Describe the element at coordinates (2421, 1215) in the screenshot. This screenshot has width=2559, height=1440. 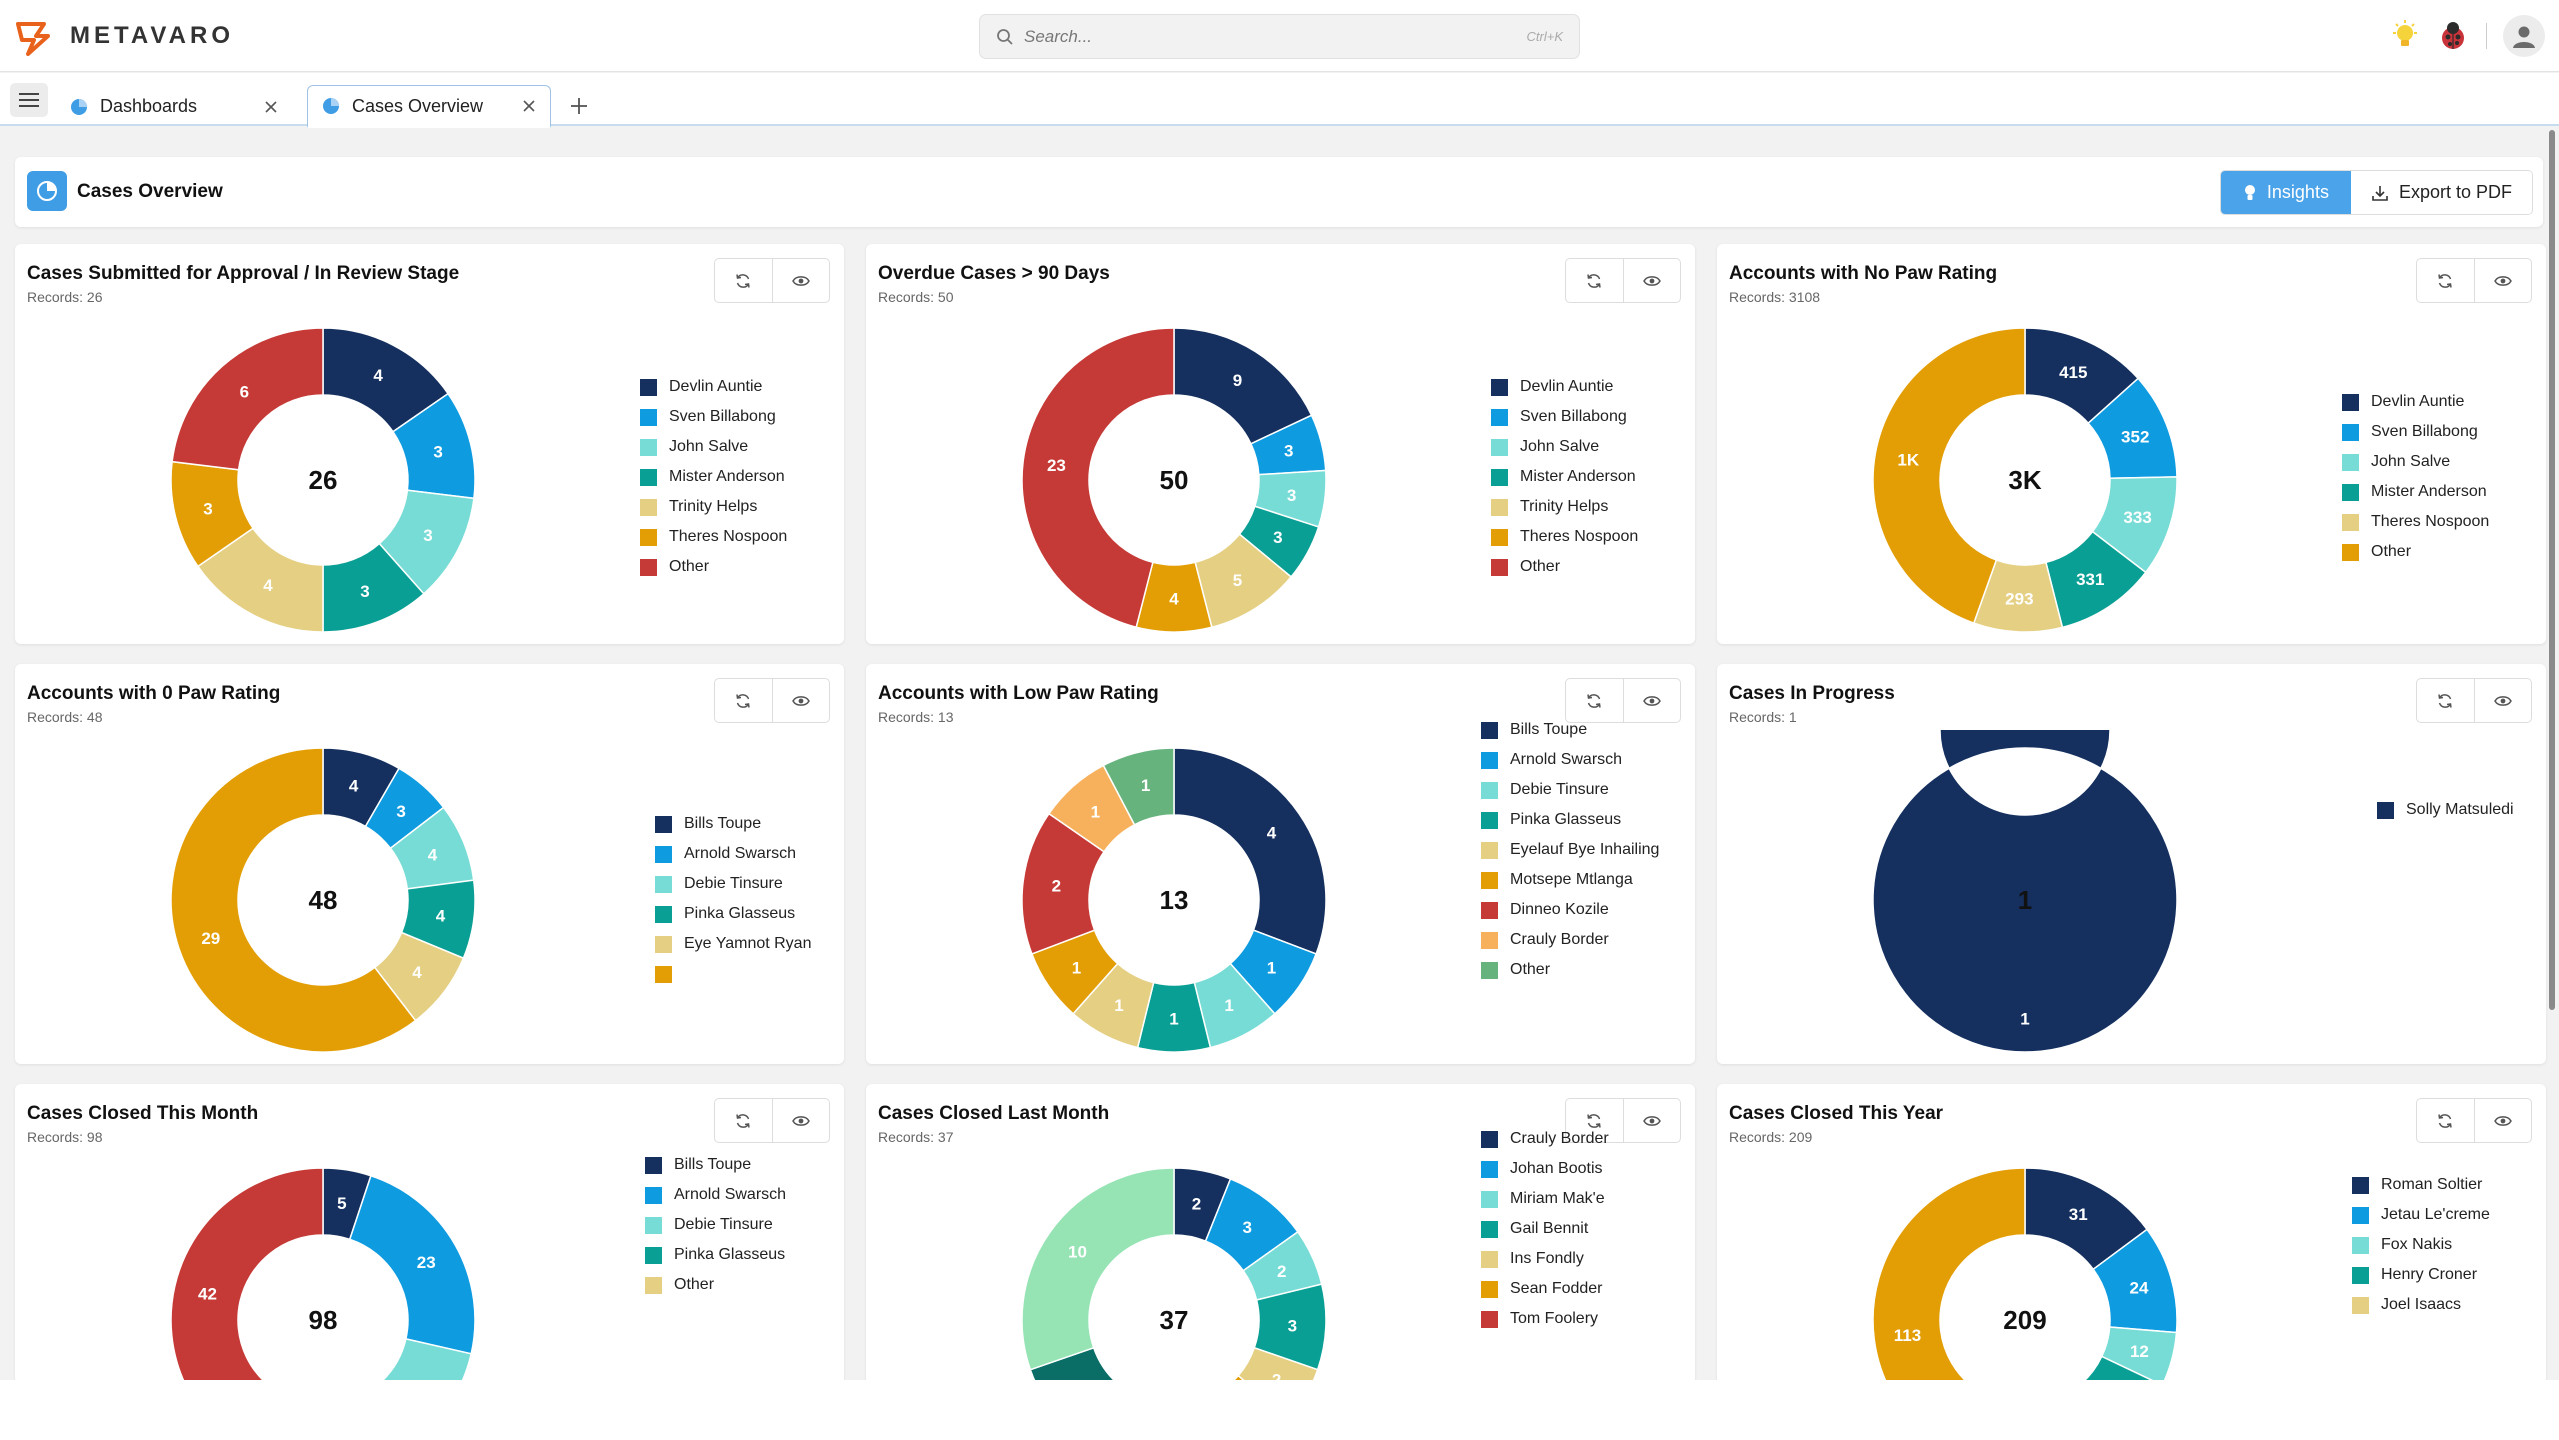
I see `legend-item: Jetau Le'creme` at that location.